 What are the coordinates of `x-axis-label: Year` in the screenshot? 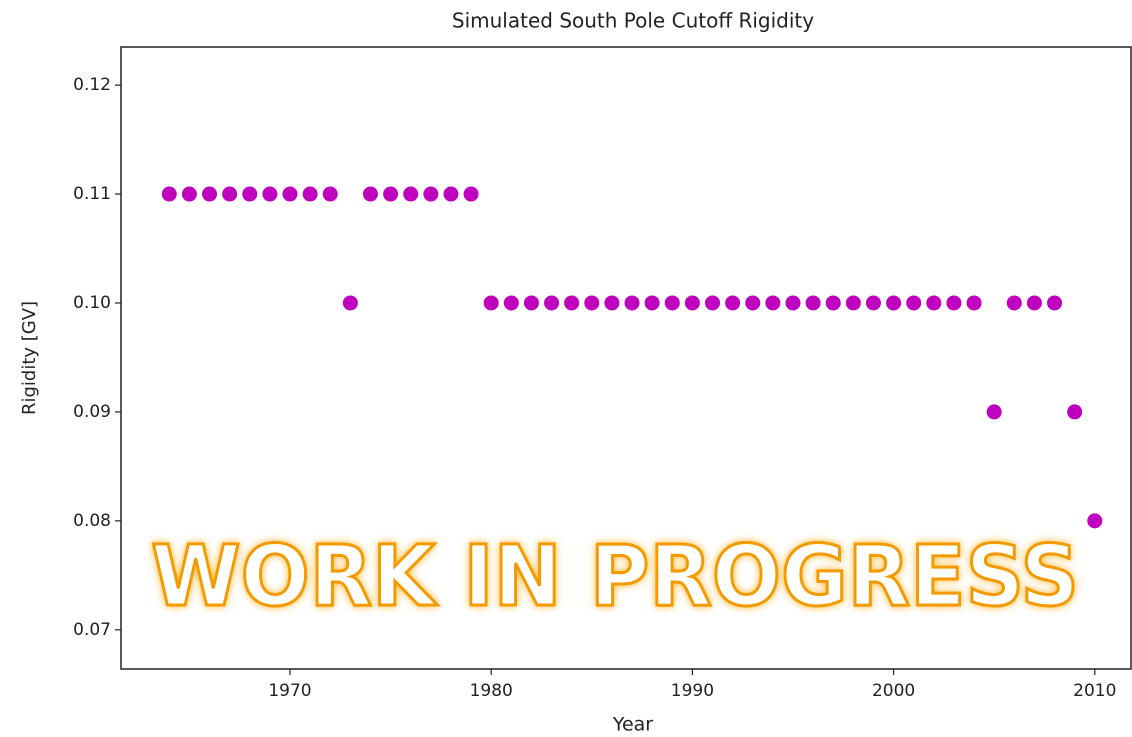 It's located at (632, 725).